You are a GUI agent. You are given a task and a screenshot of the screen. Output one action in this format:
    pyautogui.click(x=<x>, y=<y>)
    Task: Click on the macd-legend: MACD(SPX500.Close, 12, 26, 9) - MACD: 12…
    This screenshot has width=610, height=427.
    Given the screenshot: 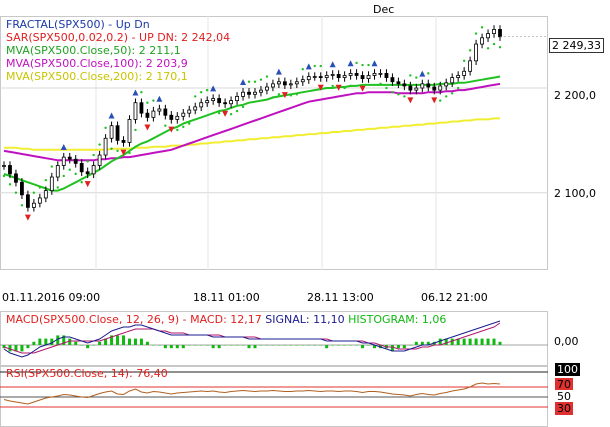 What is the action you would take?
    pyautogui.click(x=226, y=319)
    